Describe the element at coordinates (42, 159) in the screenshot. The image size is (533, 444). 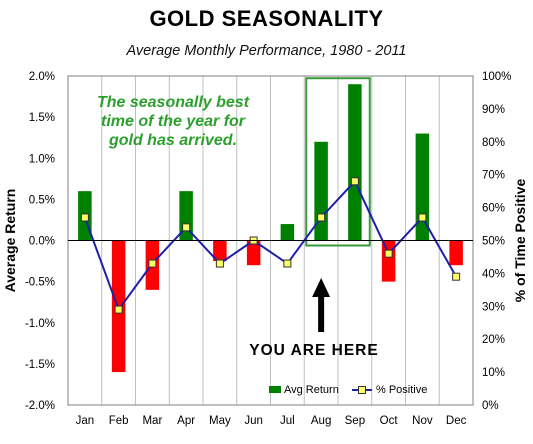
I see `left-tick-label: 1.0%` at that location.